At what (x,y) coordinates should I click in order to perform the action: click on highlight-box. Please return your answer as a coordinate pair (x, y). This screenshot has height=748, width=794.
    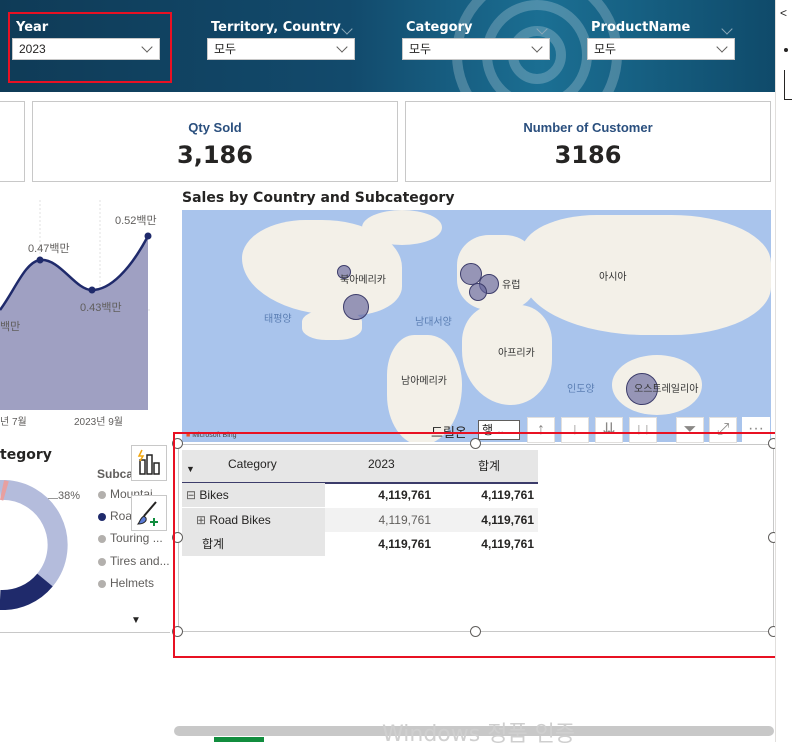
    Looking at the image, I should click on (90, 47).